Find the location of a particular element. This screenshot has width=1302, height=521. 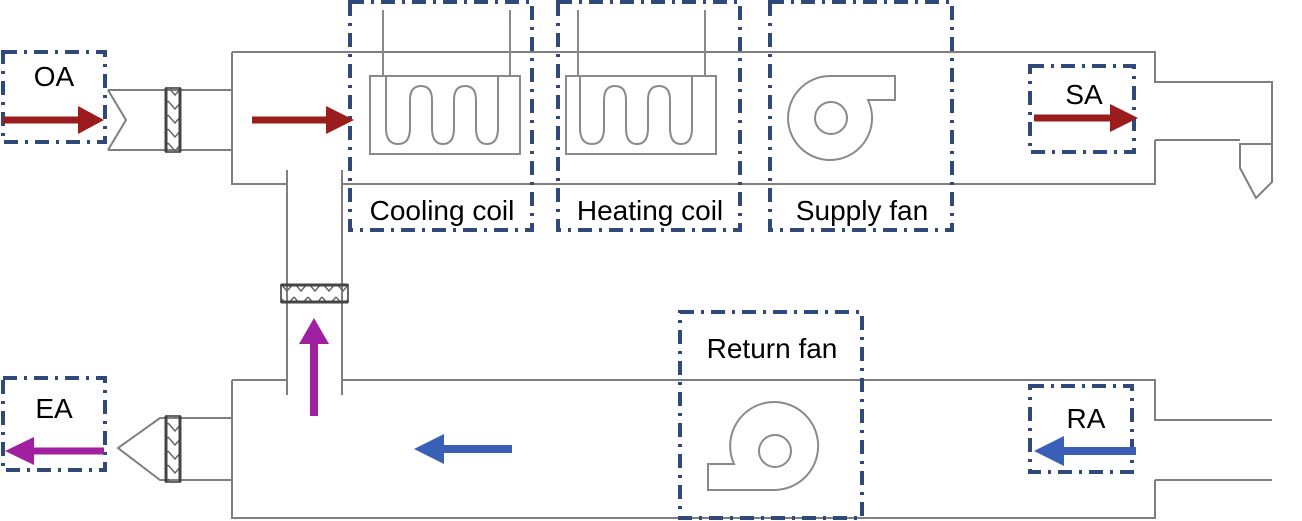

ea-label: EA is located at coordinates (54, 408).